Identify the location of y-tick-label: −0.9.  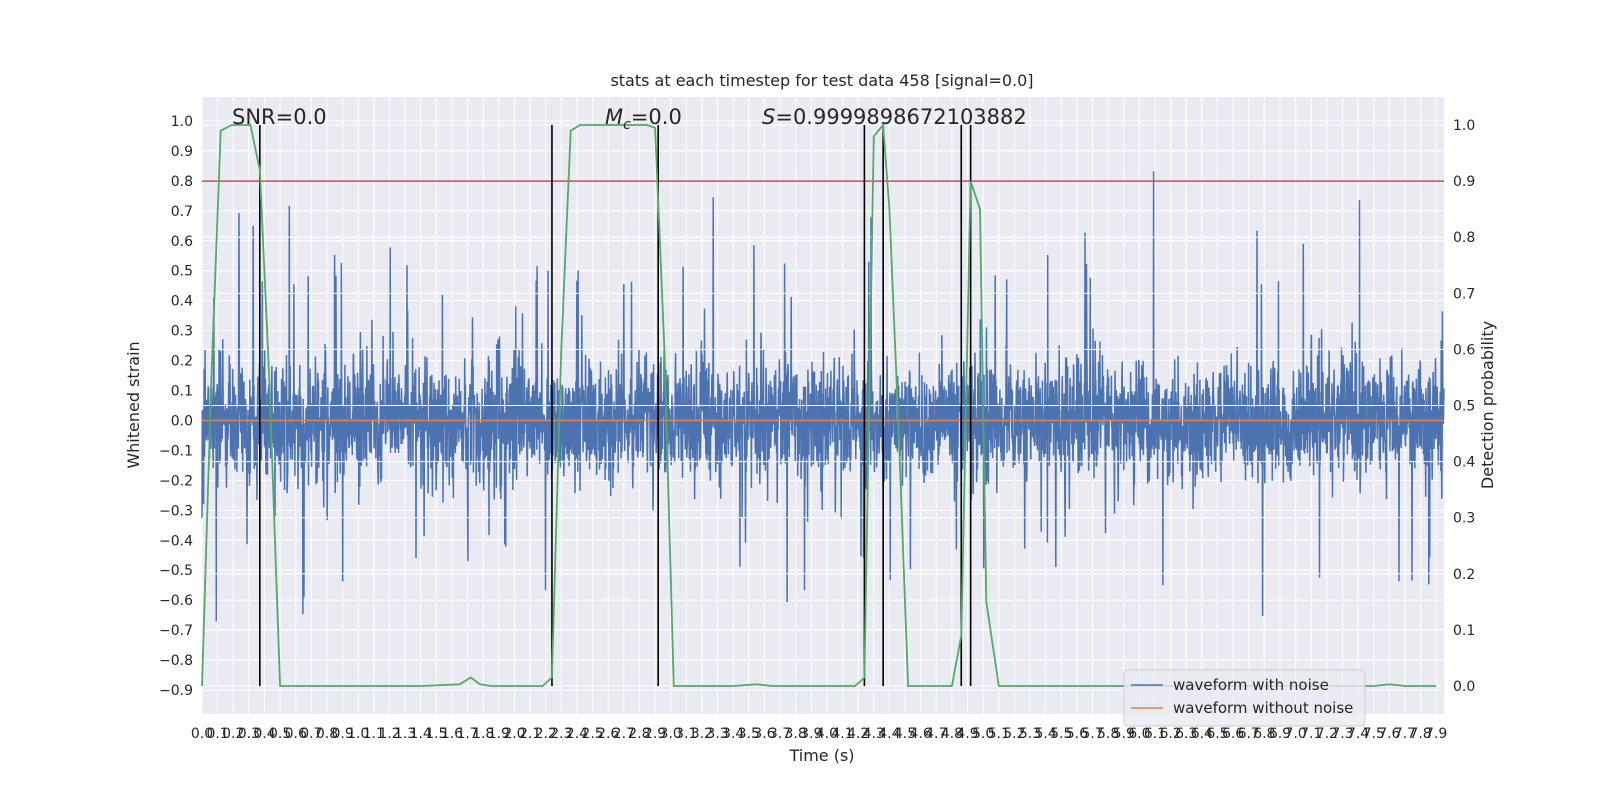
(176, 691).